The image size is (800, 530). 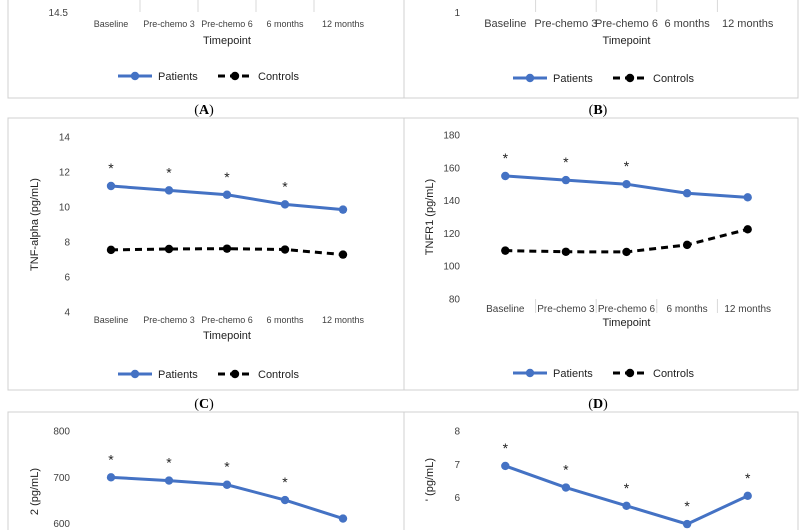 I want to click on caption-letter: C, so click(x=204, y=404).